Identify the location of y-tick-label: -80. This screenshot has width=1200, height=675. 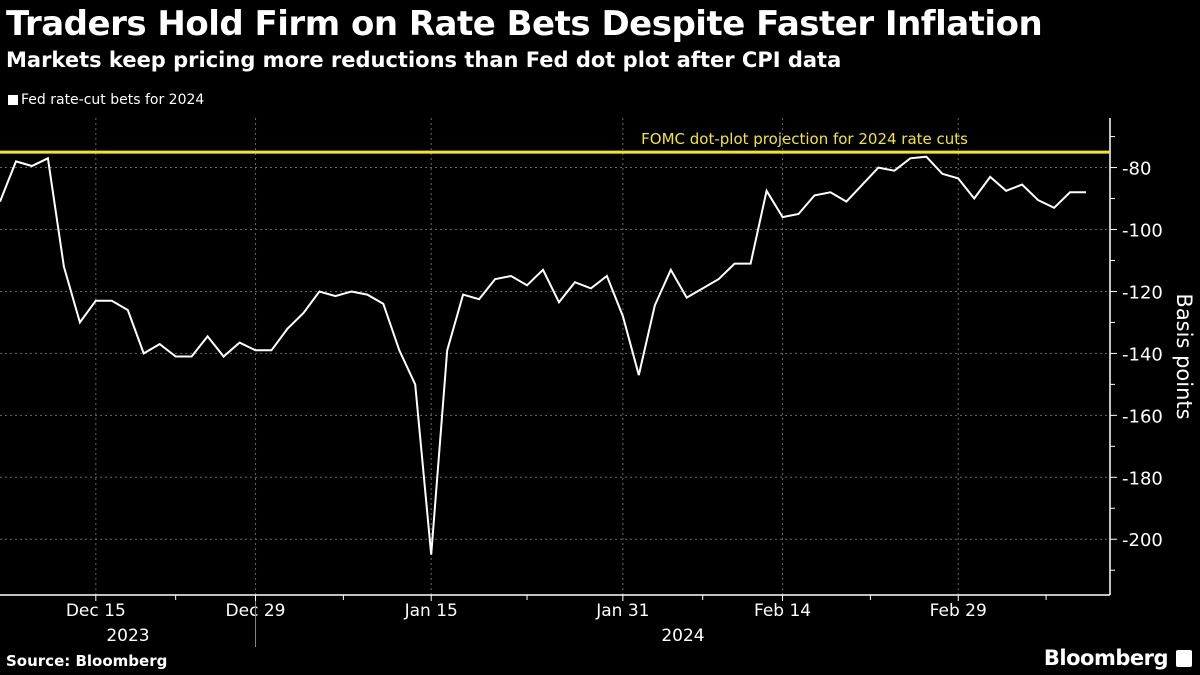
(1136, 169).